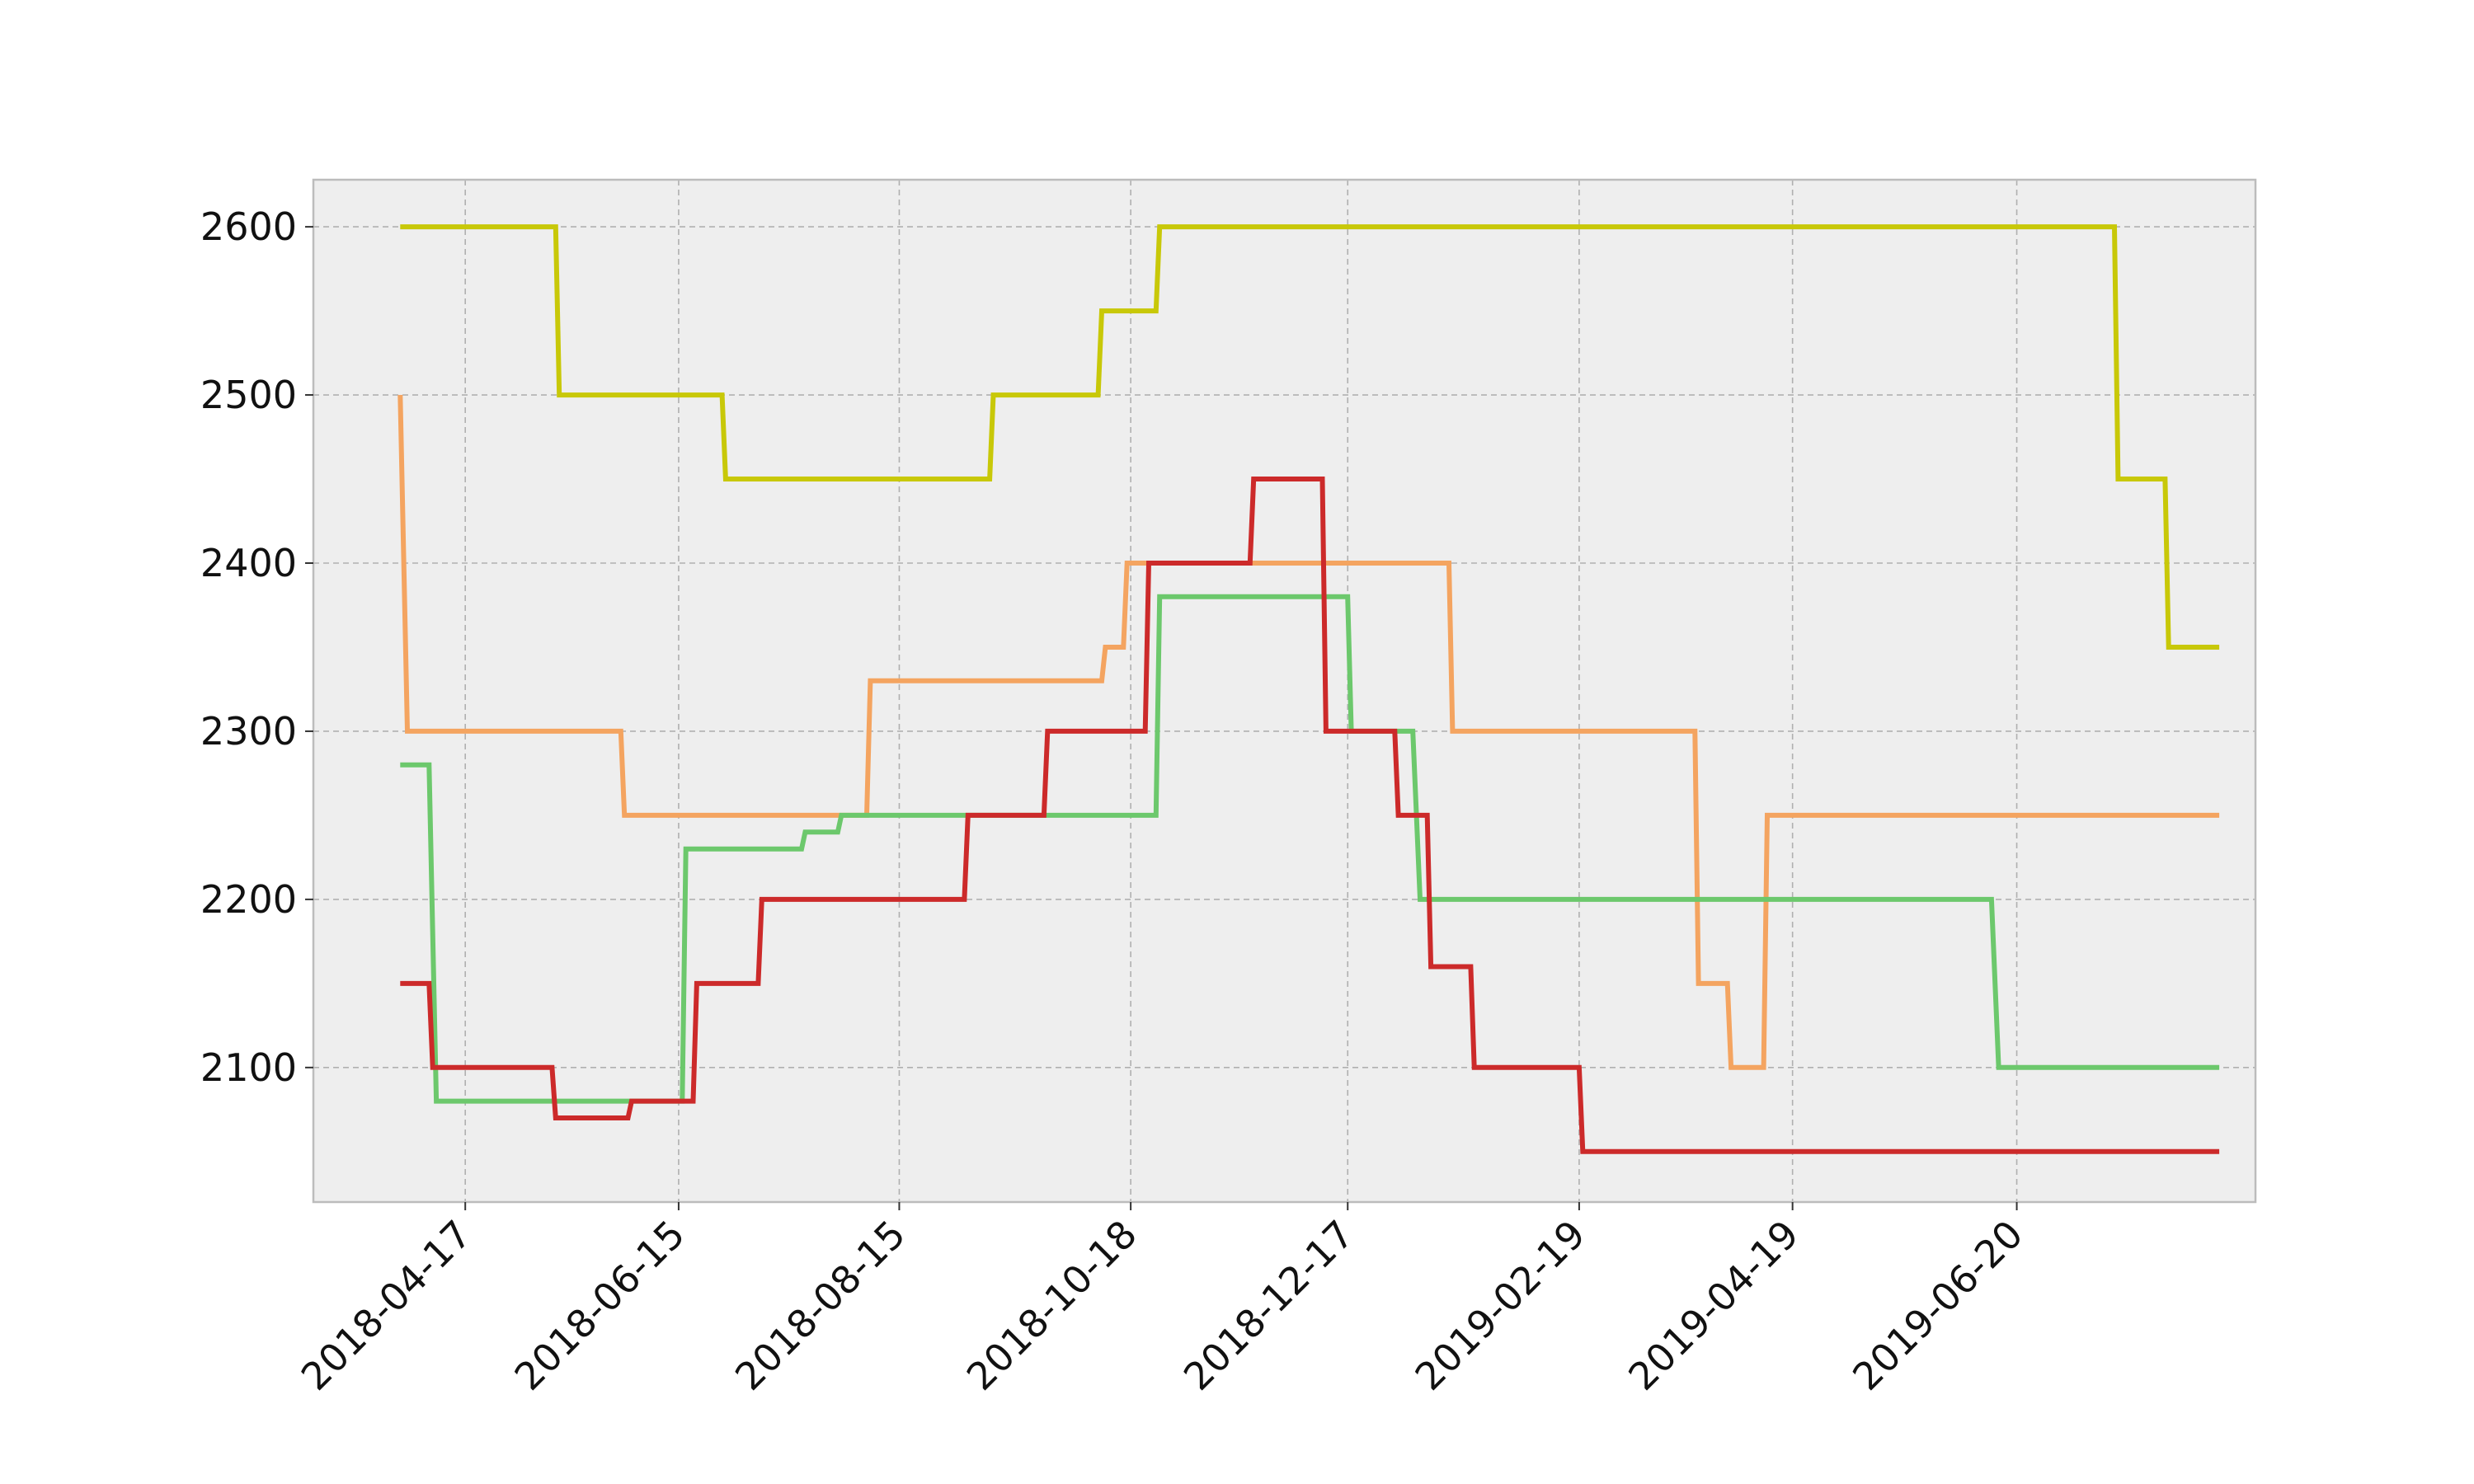  What do you see at coordinates (1499, 1305) in the screenshot?
I see `x-tick-label: 2019-02-19` at bounding box center [1499, 1305].